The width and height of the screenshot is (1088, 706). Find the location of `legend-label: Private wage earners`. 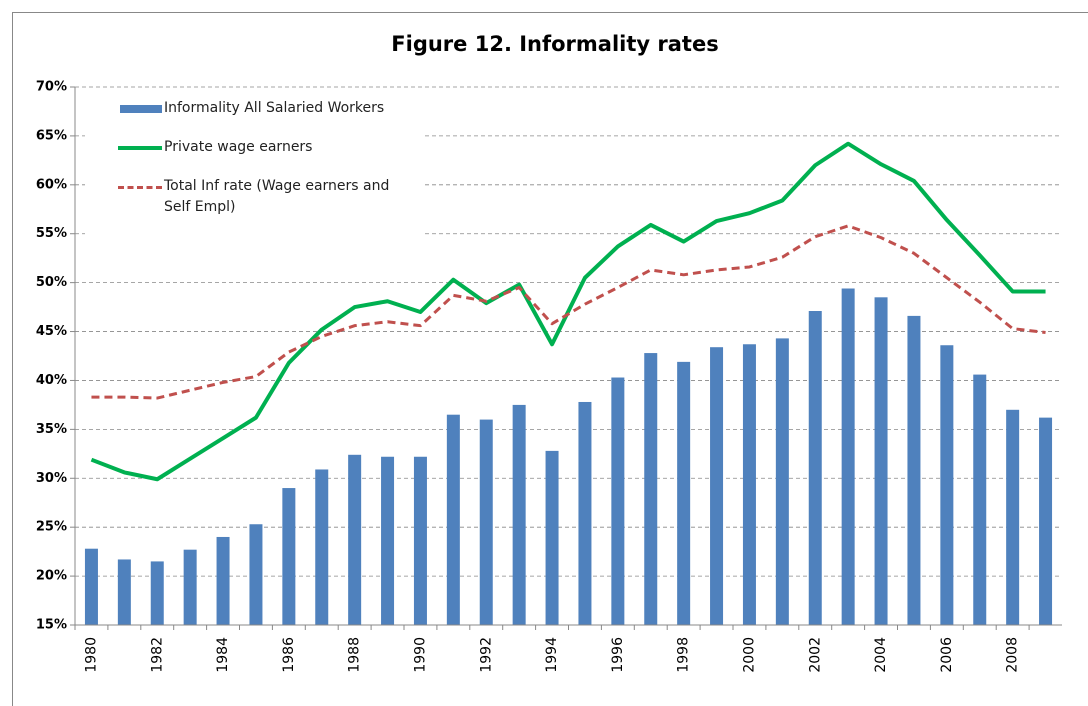

legend-label: Private wage earners is located at coordinates (238, 147).